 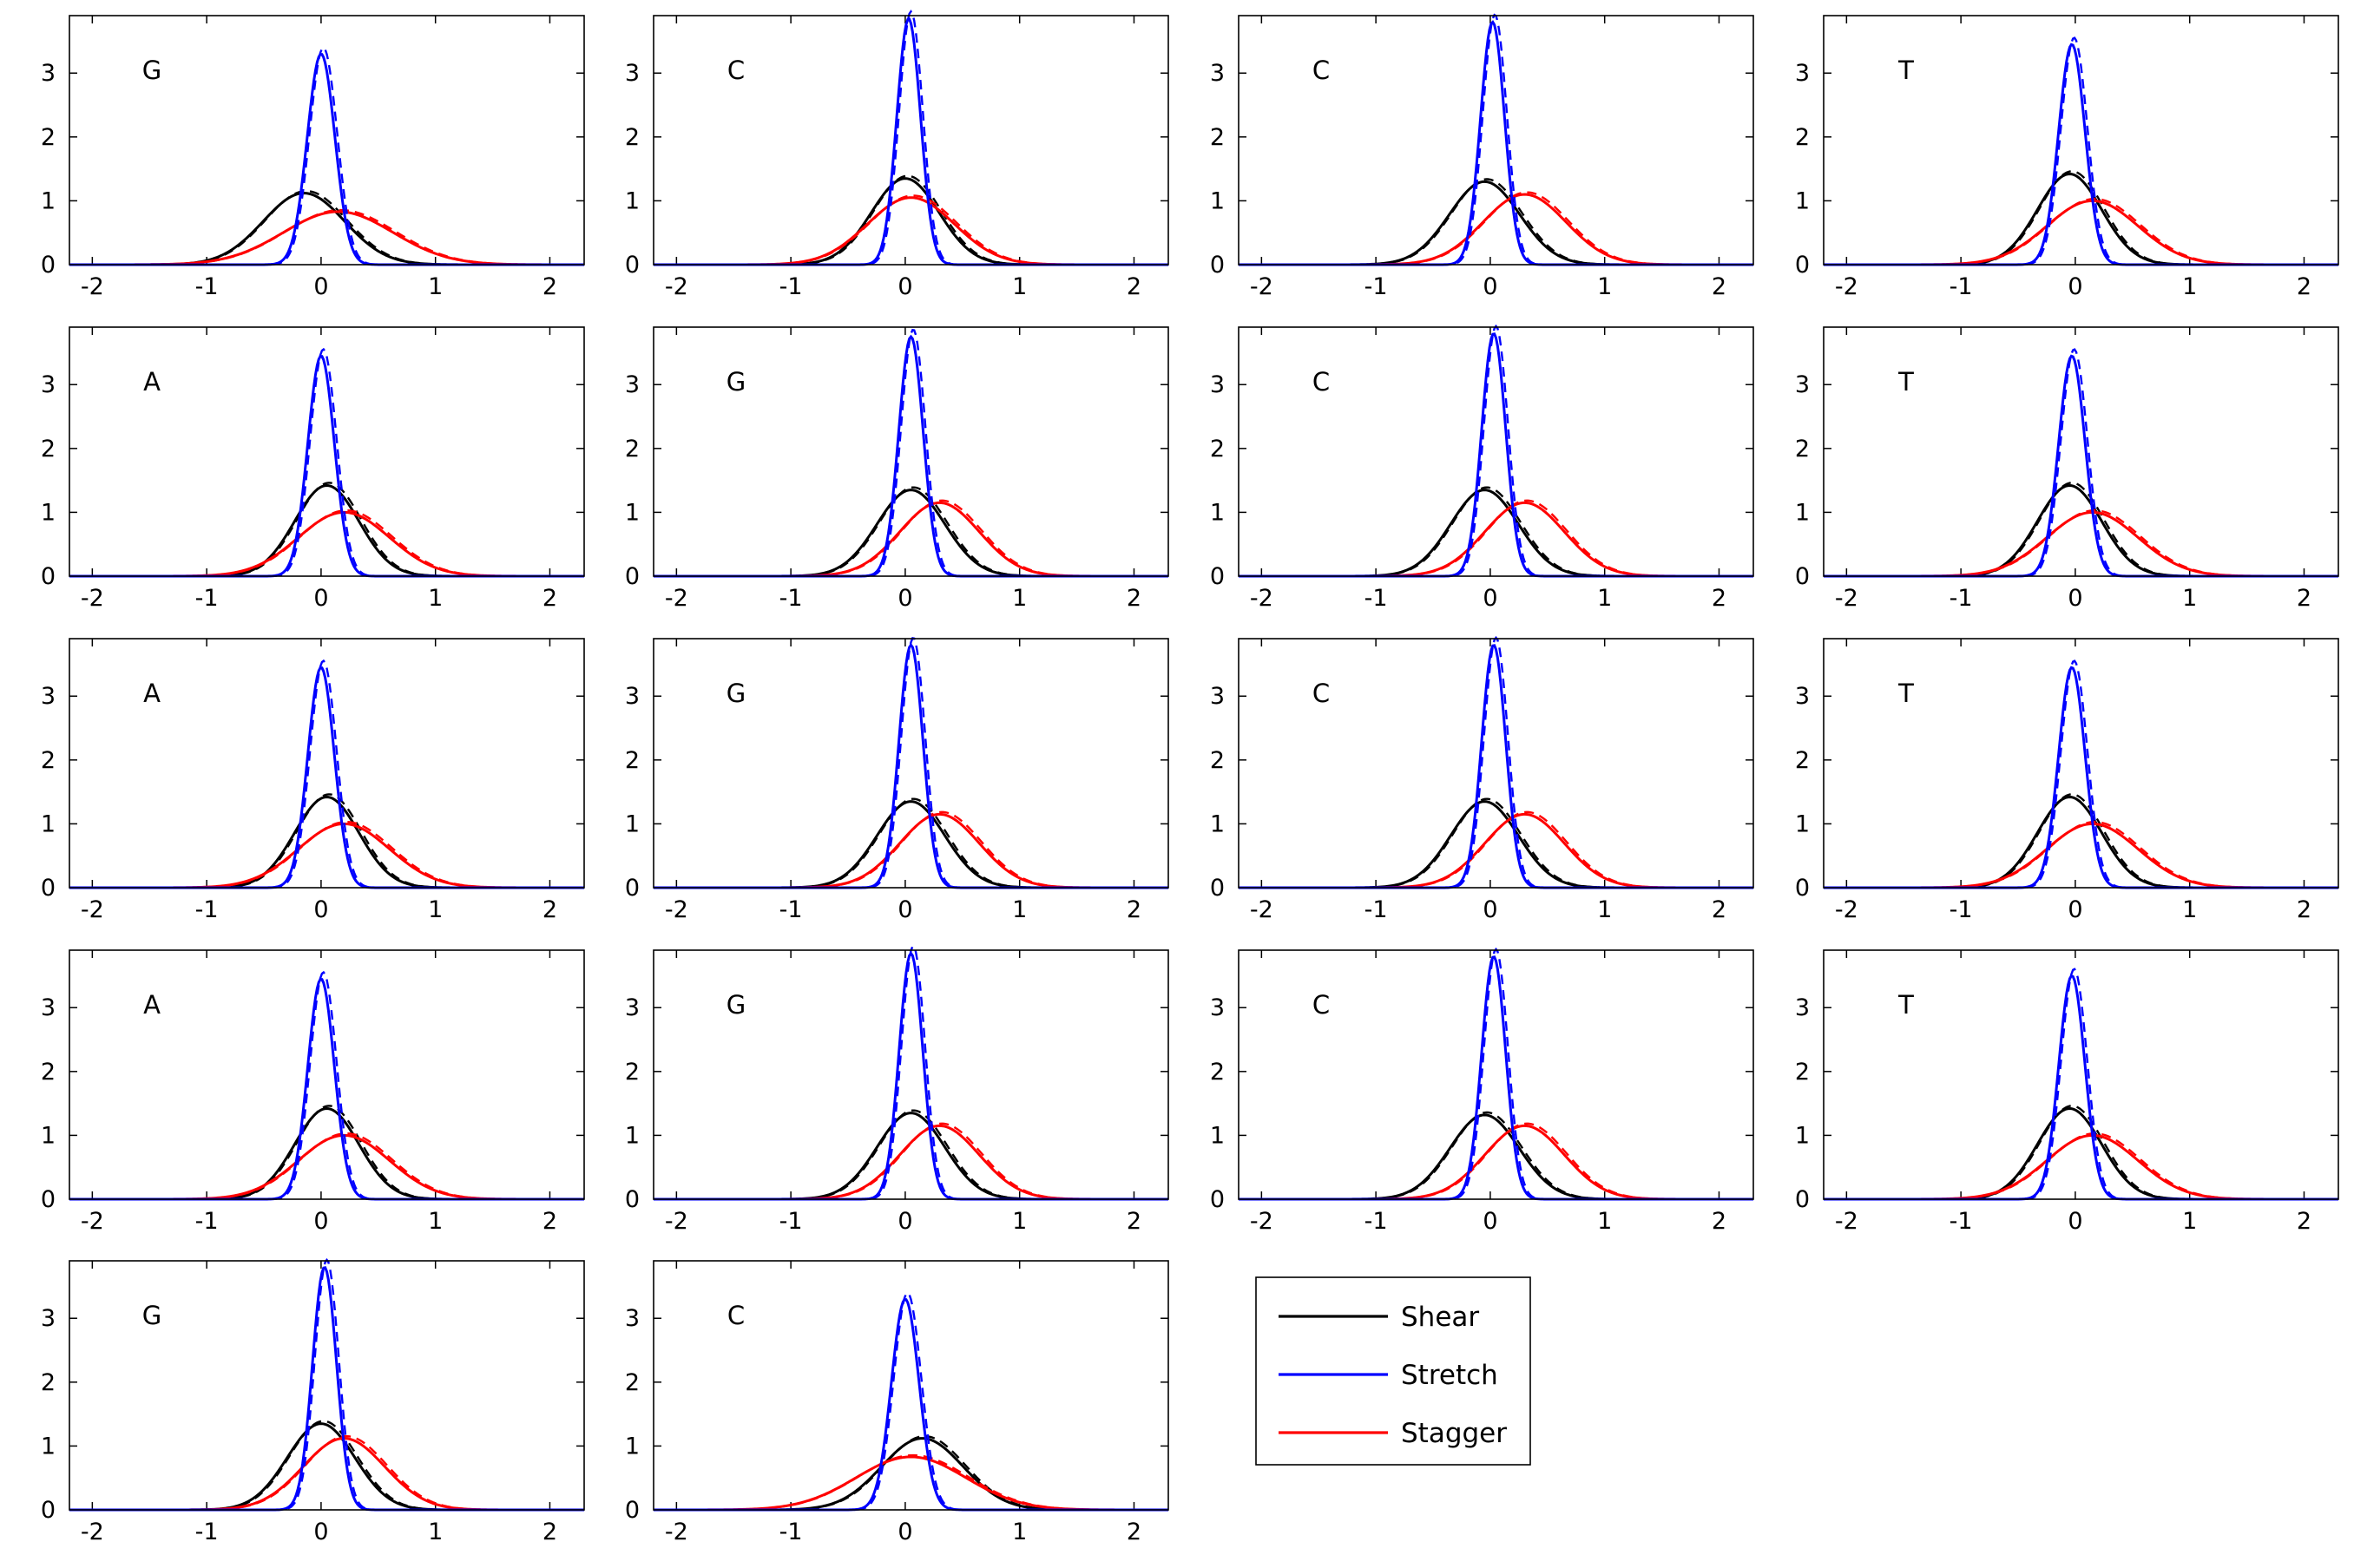 I want to click on panel-12: -2 -1 0 1 2 0 1 2 3 T, so click(x=2067, y=780).